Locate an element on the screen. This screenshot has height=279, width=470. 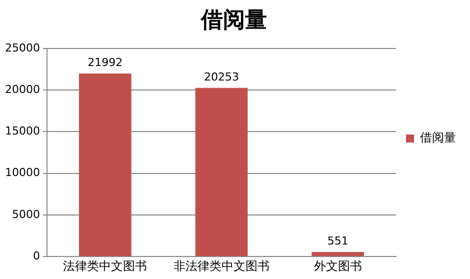
y-tick-label: 0 is located at coordinates (36, 255).